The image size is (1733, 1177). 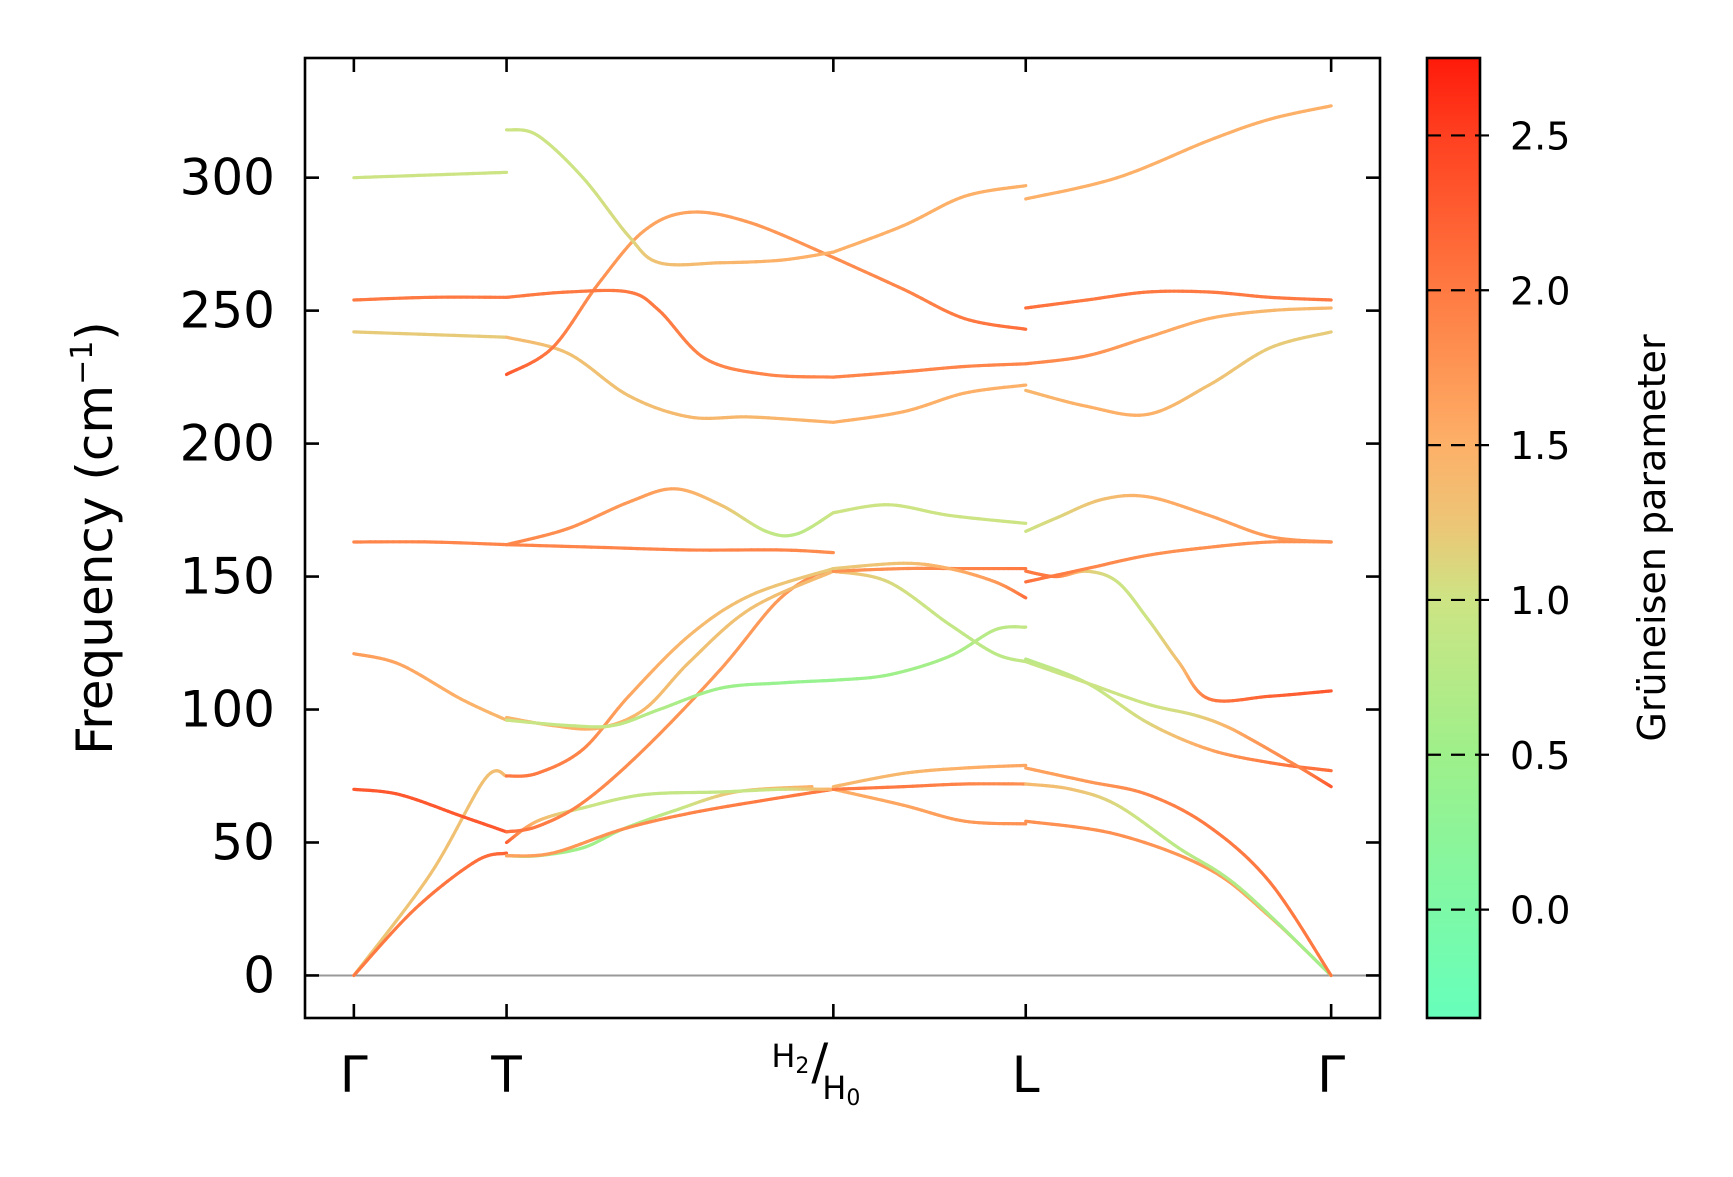 I want to click on y-axis-label-exponent: −1, so click(x=82, y=363).